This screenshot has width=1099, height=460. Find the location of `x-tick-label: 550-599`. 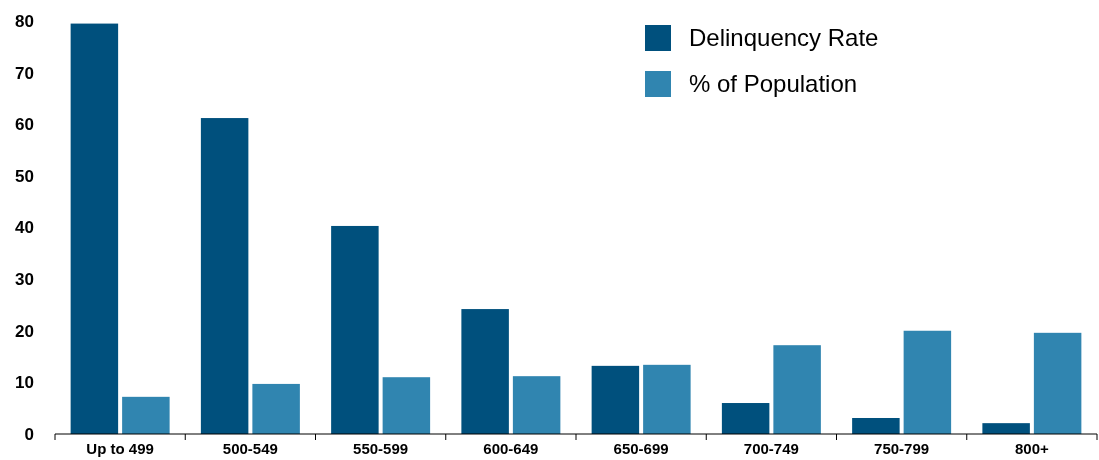

x-tick-label: 550-599 is located at coordinates (381, 448).